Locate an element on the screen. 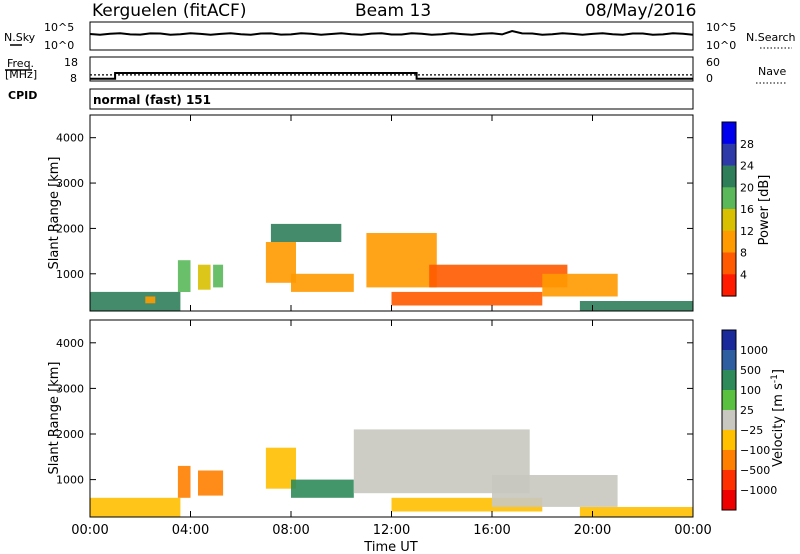  noise-right-tick-top: 10^5 is located at coordinates (721, 27).